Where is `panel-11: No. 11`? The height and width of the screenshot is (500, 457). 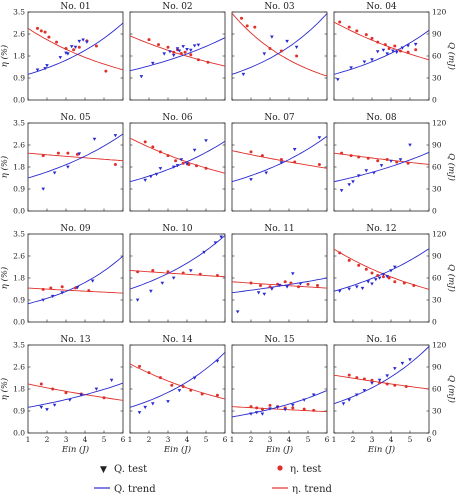 panel-11: No. 11 is located at coordinates (279, 273).